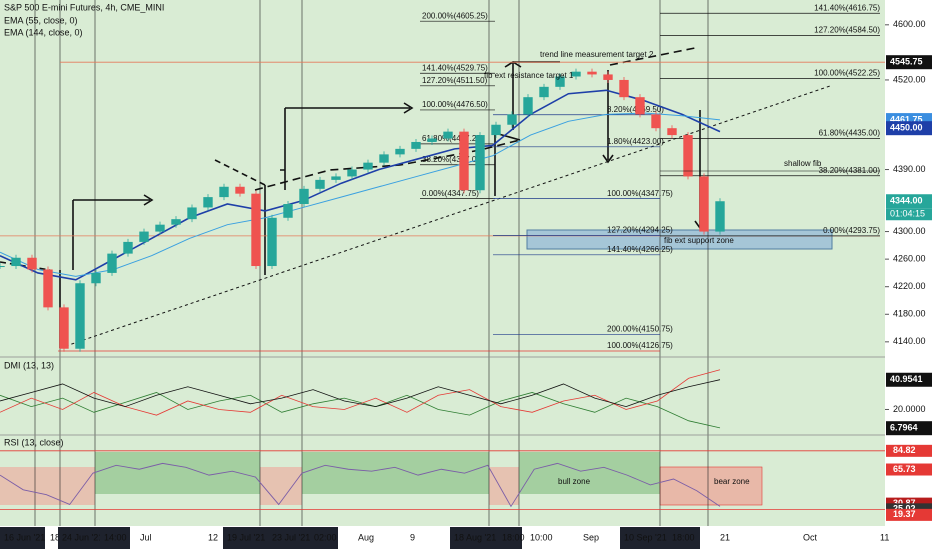  What do you see at coordinates (84, 7) in the screenshot?
I see `chart-title: S&P 500 E-mini Futures, 4h, CME_MINI` at bounding box center [84, 7].